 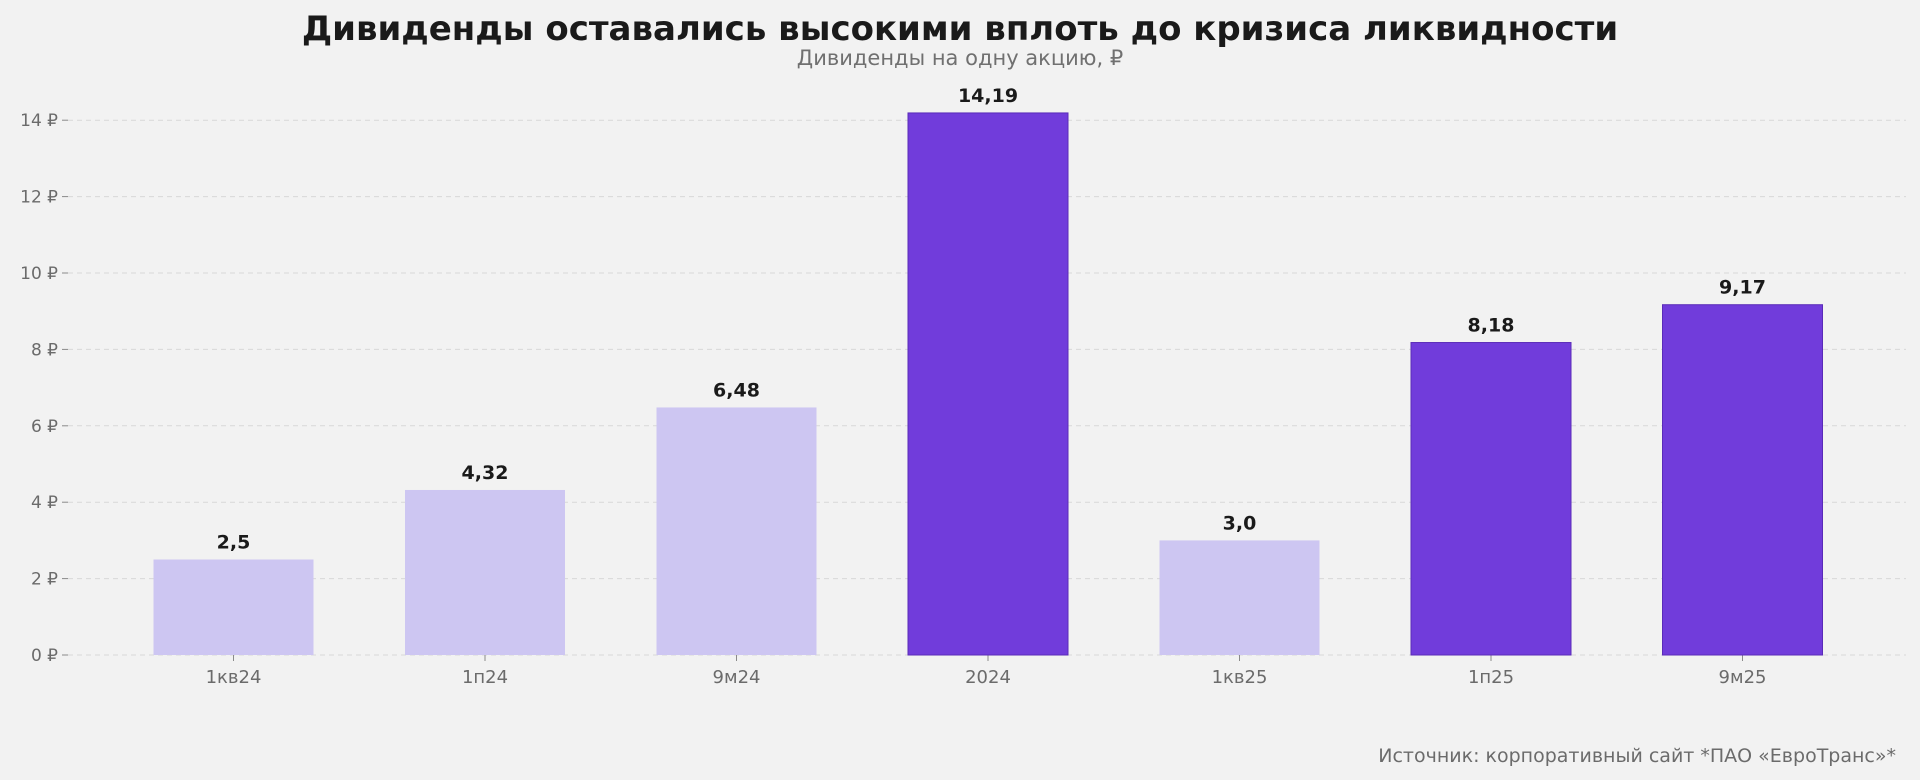 I want to click on x-tick-label: 1кв24, so click(x=234, y=677).